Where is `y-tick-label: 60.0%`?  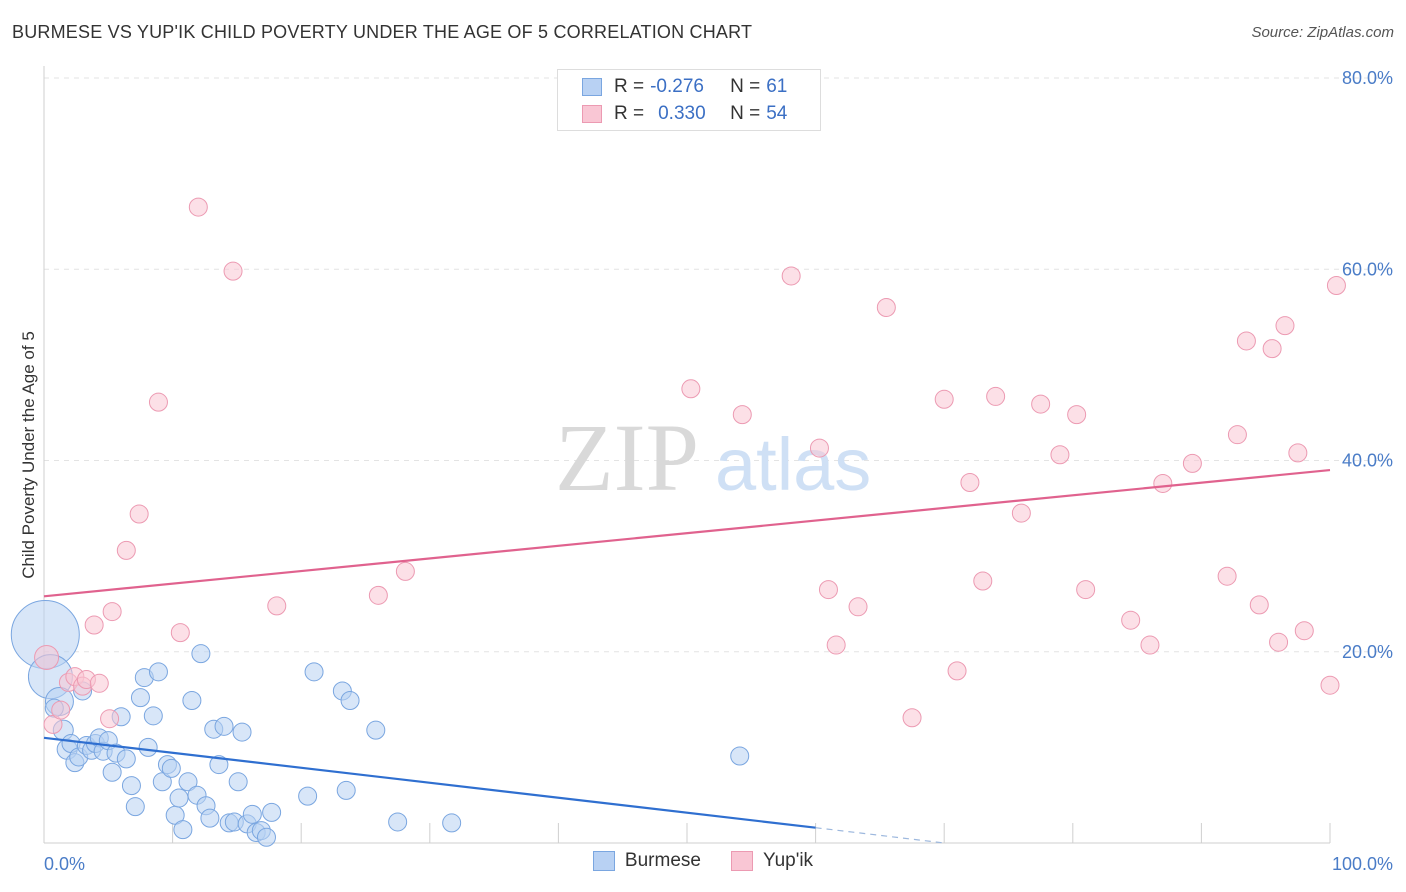 y-tick-label: 60.0% is located at coordinates (1367, 269).